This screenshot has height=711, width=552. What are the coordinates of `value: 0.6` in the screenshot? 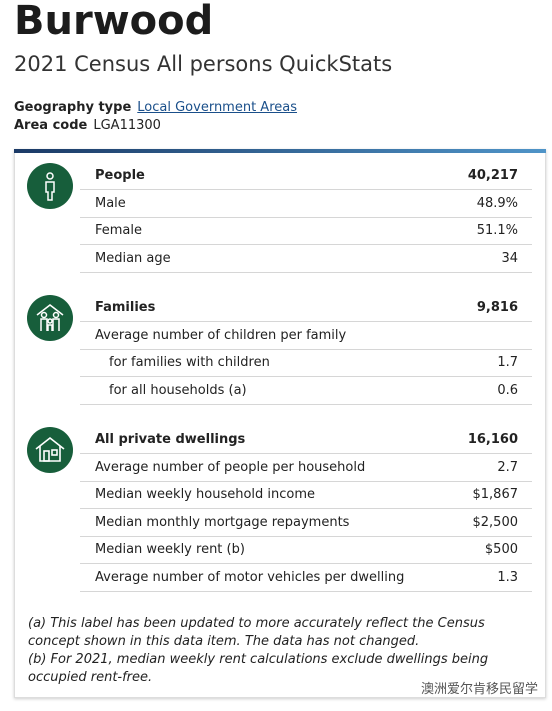 It's located at (507, 390).